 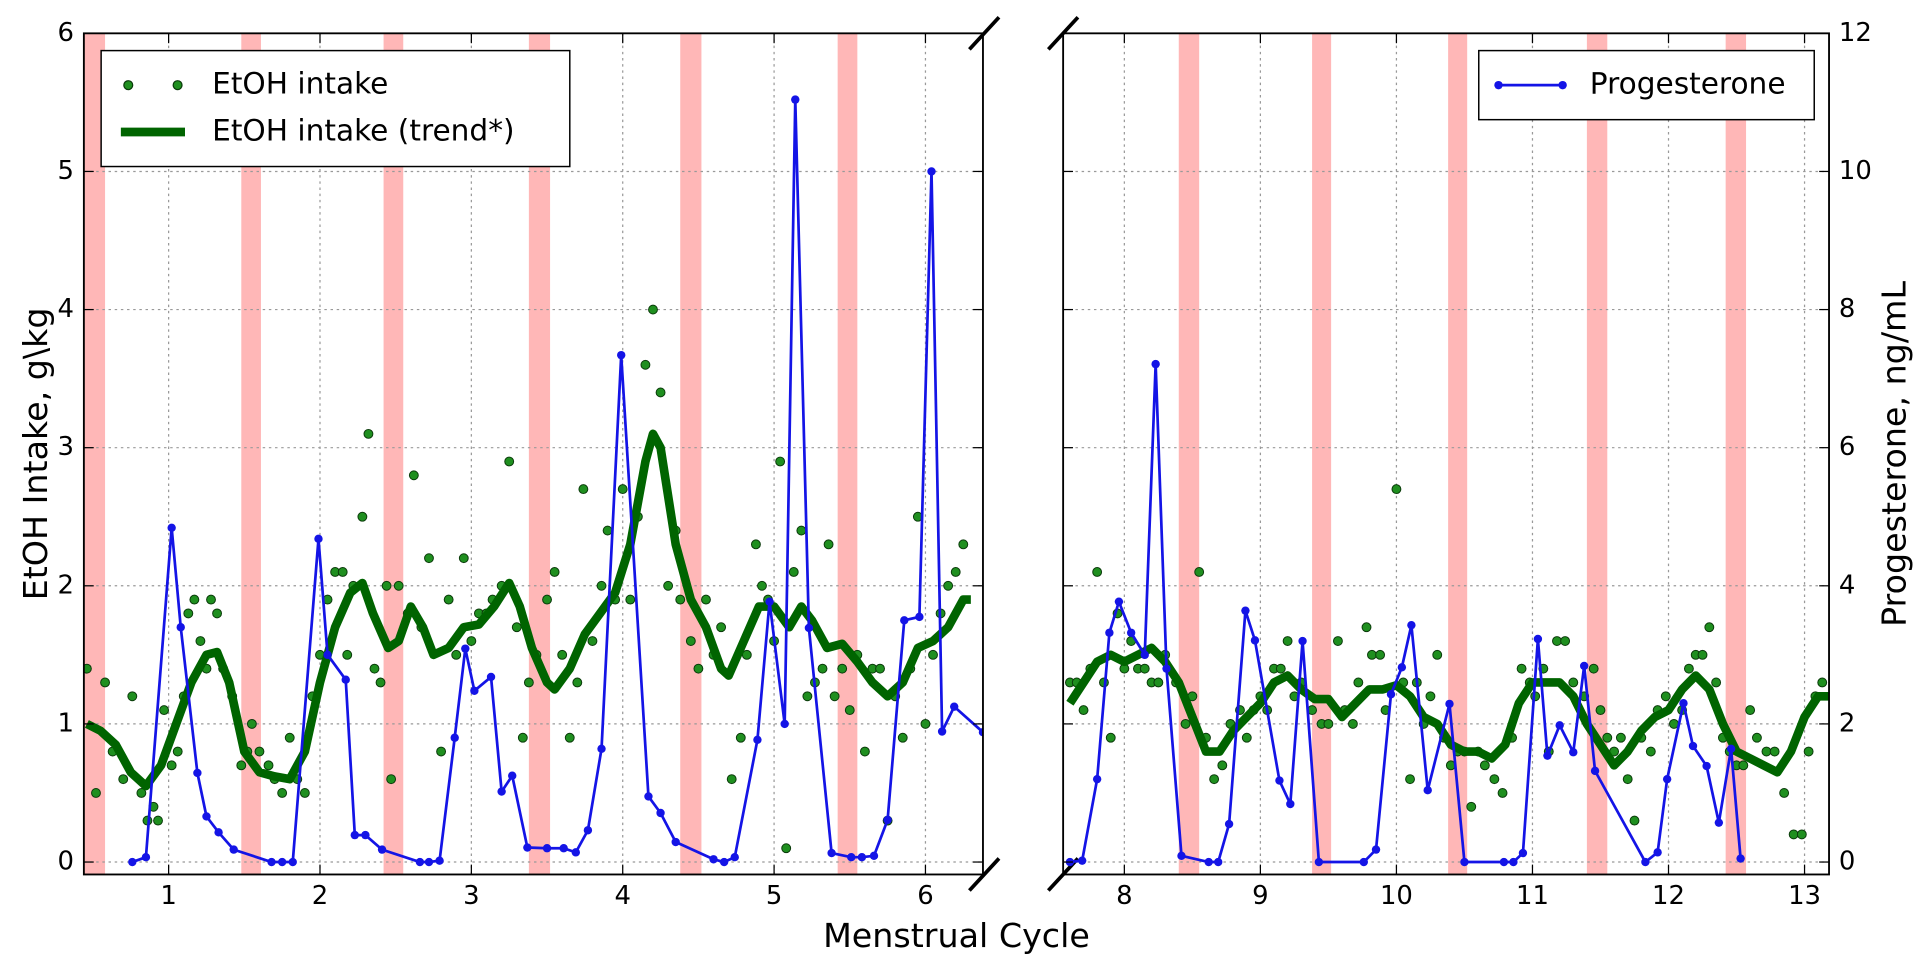 I want to click on y2-tick-label: 0, so click(x=1847, y=862).